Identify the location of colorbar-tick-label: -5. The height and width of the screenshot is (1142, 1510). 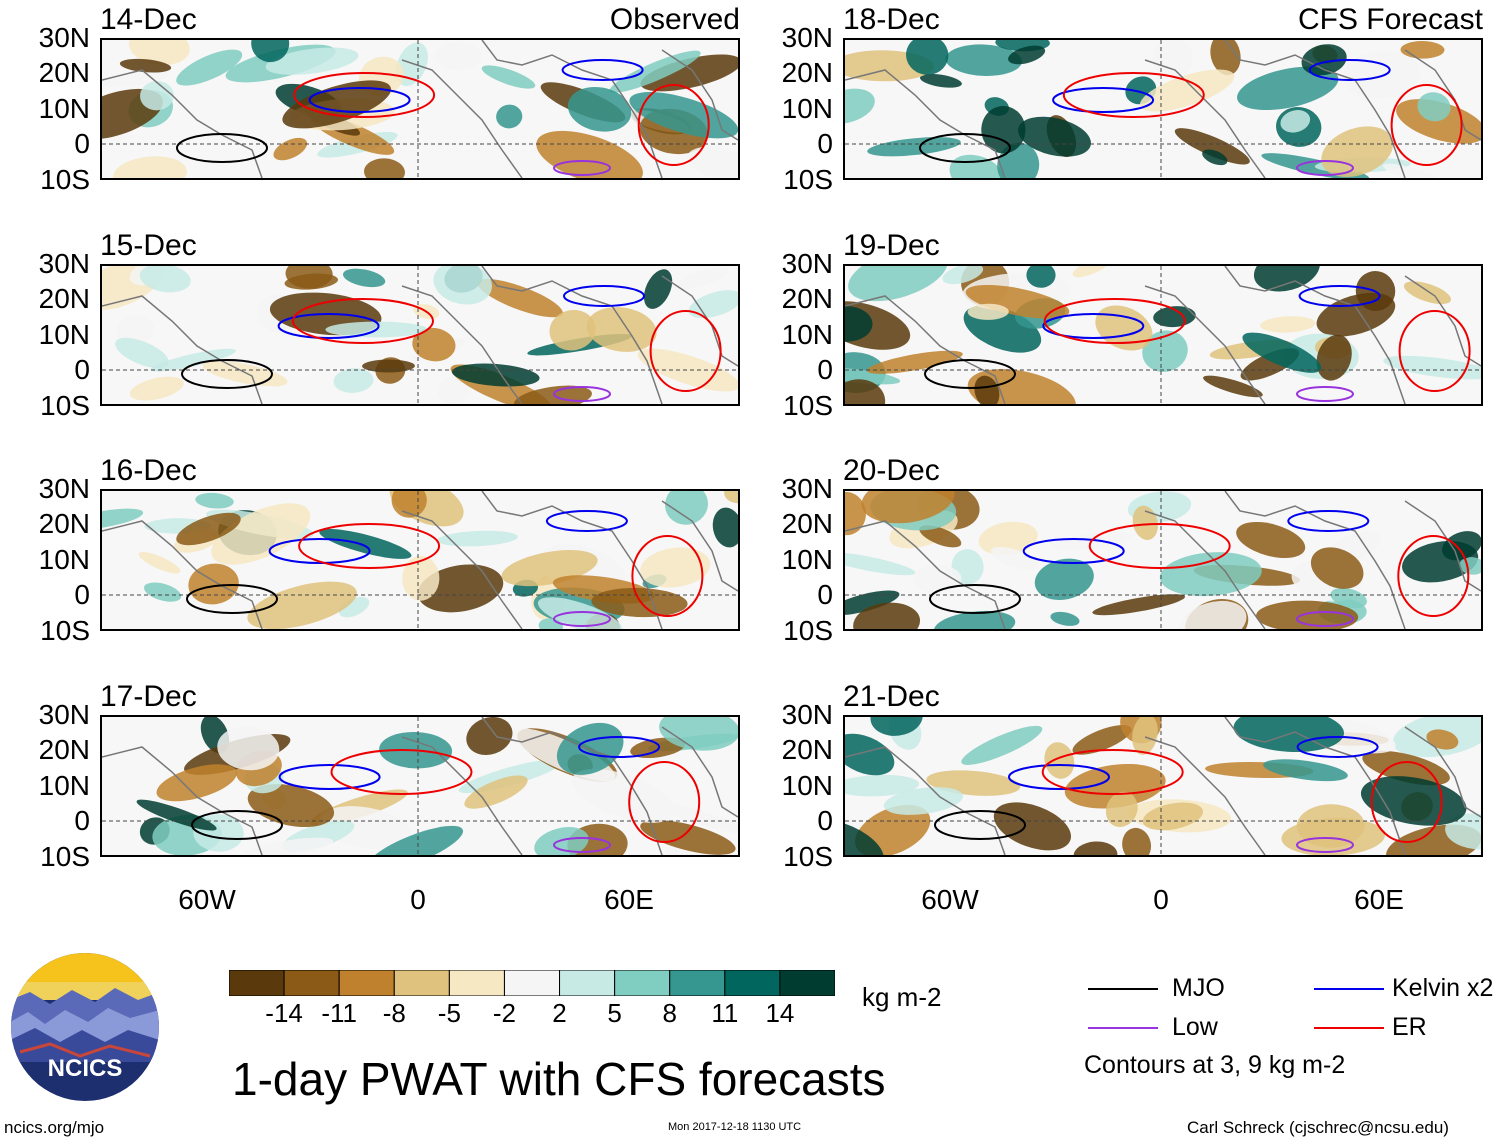
(449, 1013).